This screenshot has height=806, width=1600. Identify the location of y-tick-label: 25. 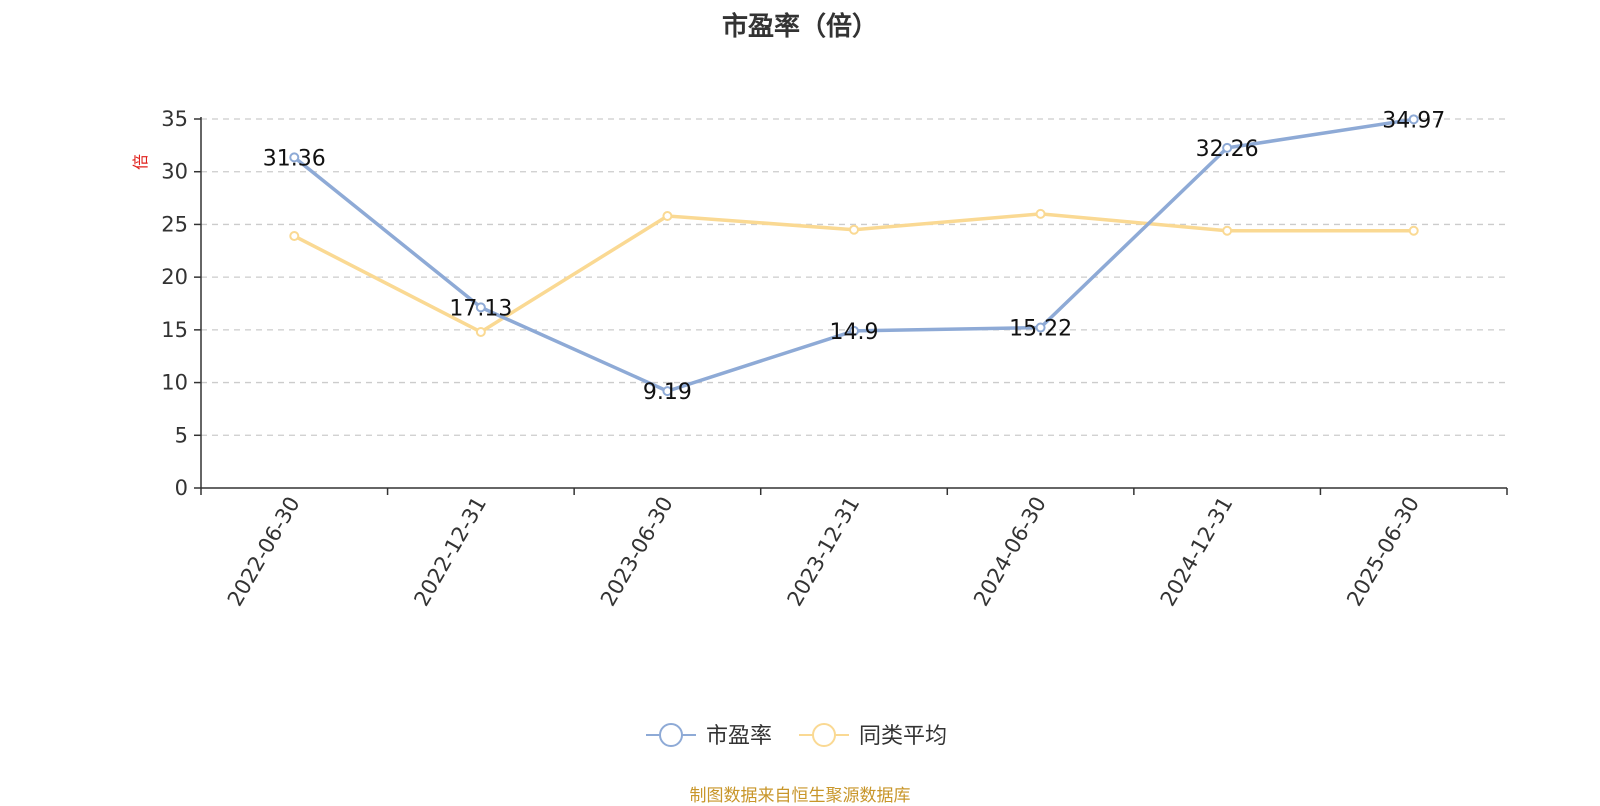
(174, 224).